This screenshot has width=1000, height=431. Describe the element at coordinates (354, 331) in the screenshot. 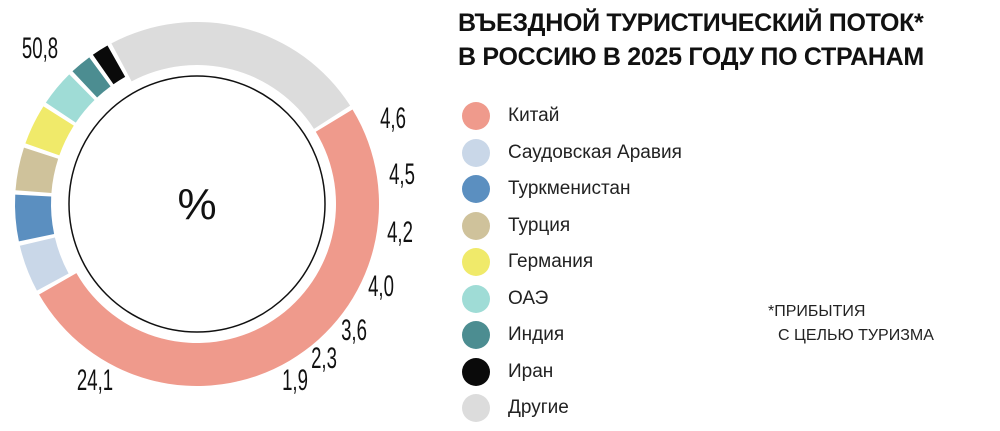

I see `value-label-uae: 3,6` at that location.